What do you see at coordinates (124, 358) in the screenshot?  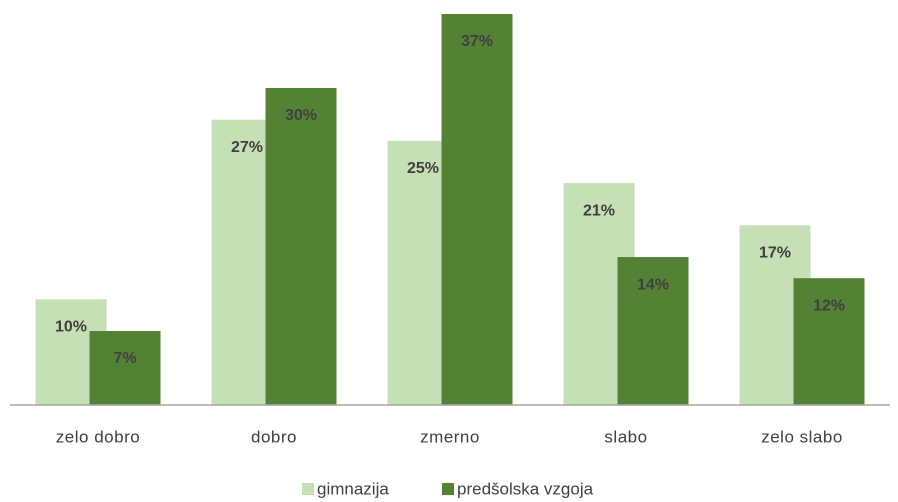 I see `value-label: 7%` at bounding box center [124, 358].